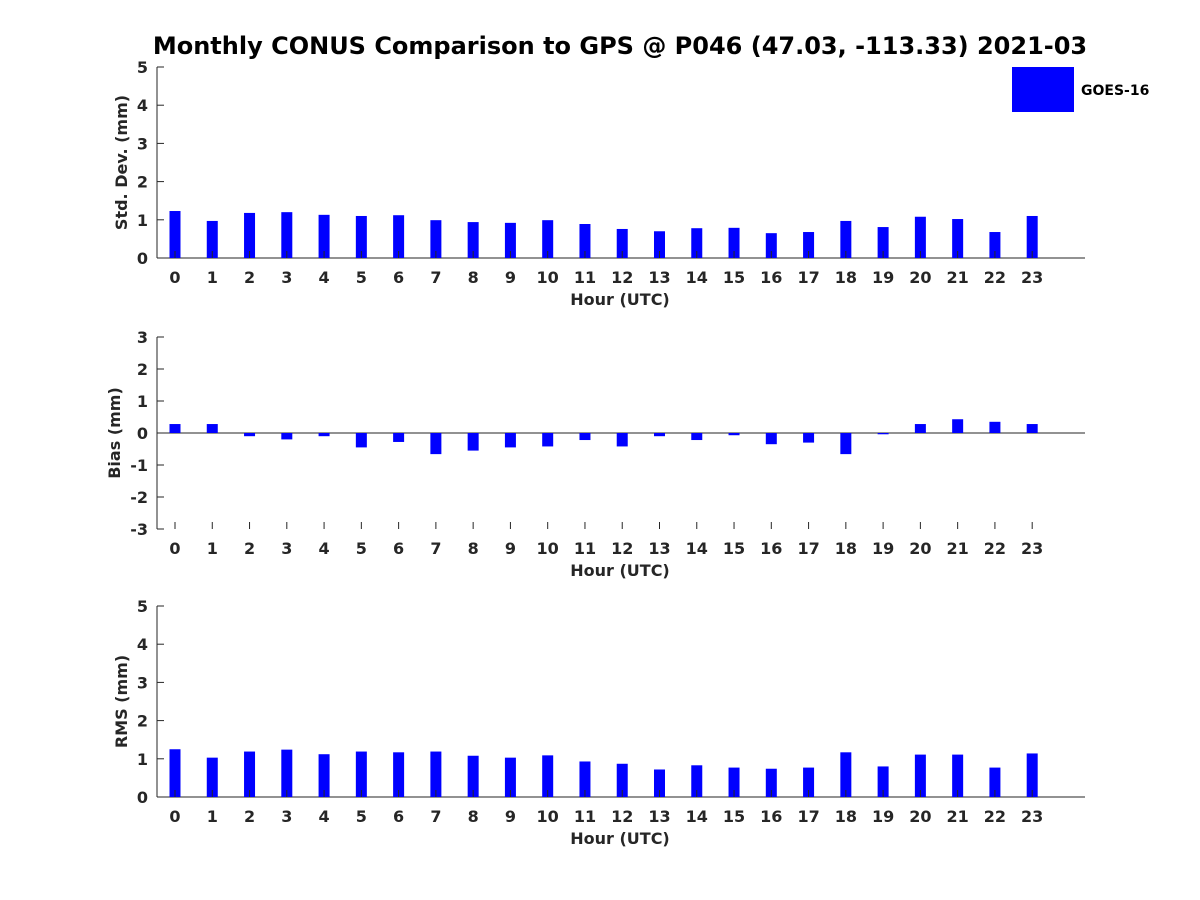 This screenshot has height=900, width=1200. Describe the element at coordinates (142, 606) in the screenshot. I see `y-tick-label: 5` at that location.